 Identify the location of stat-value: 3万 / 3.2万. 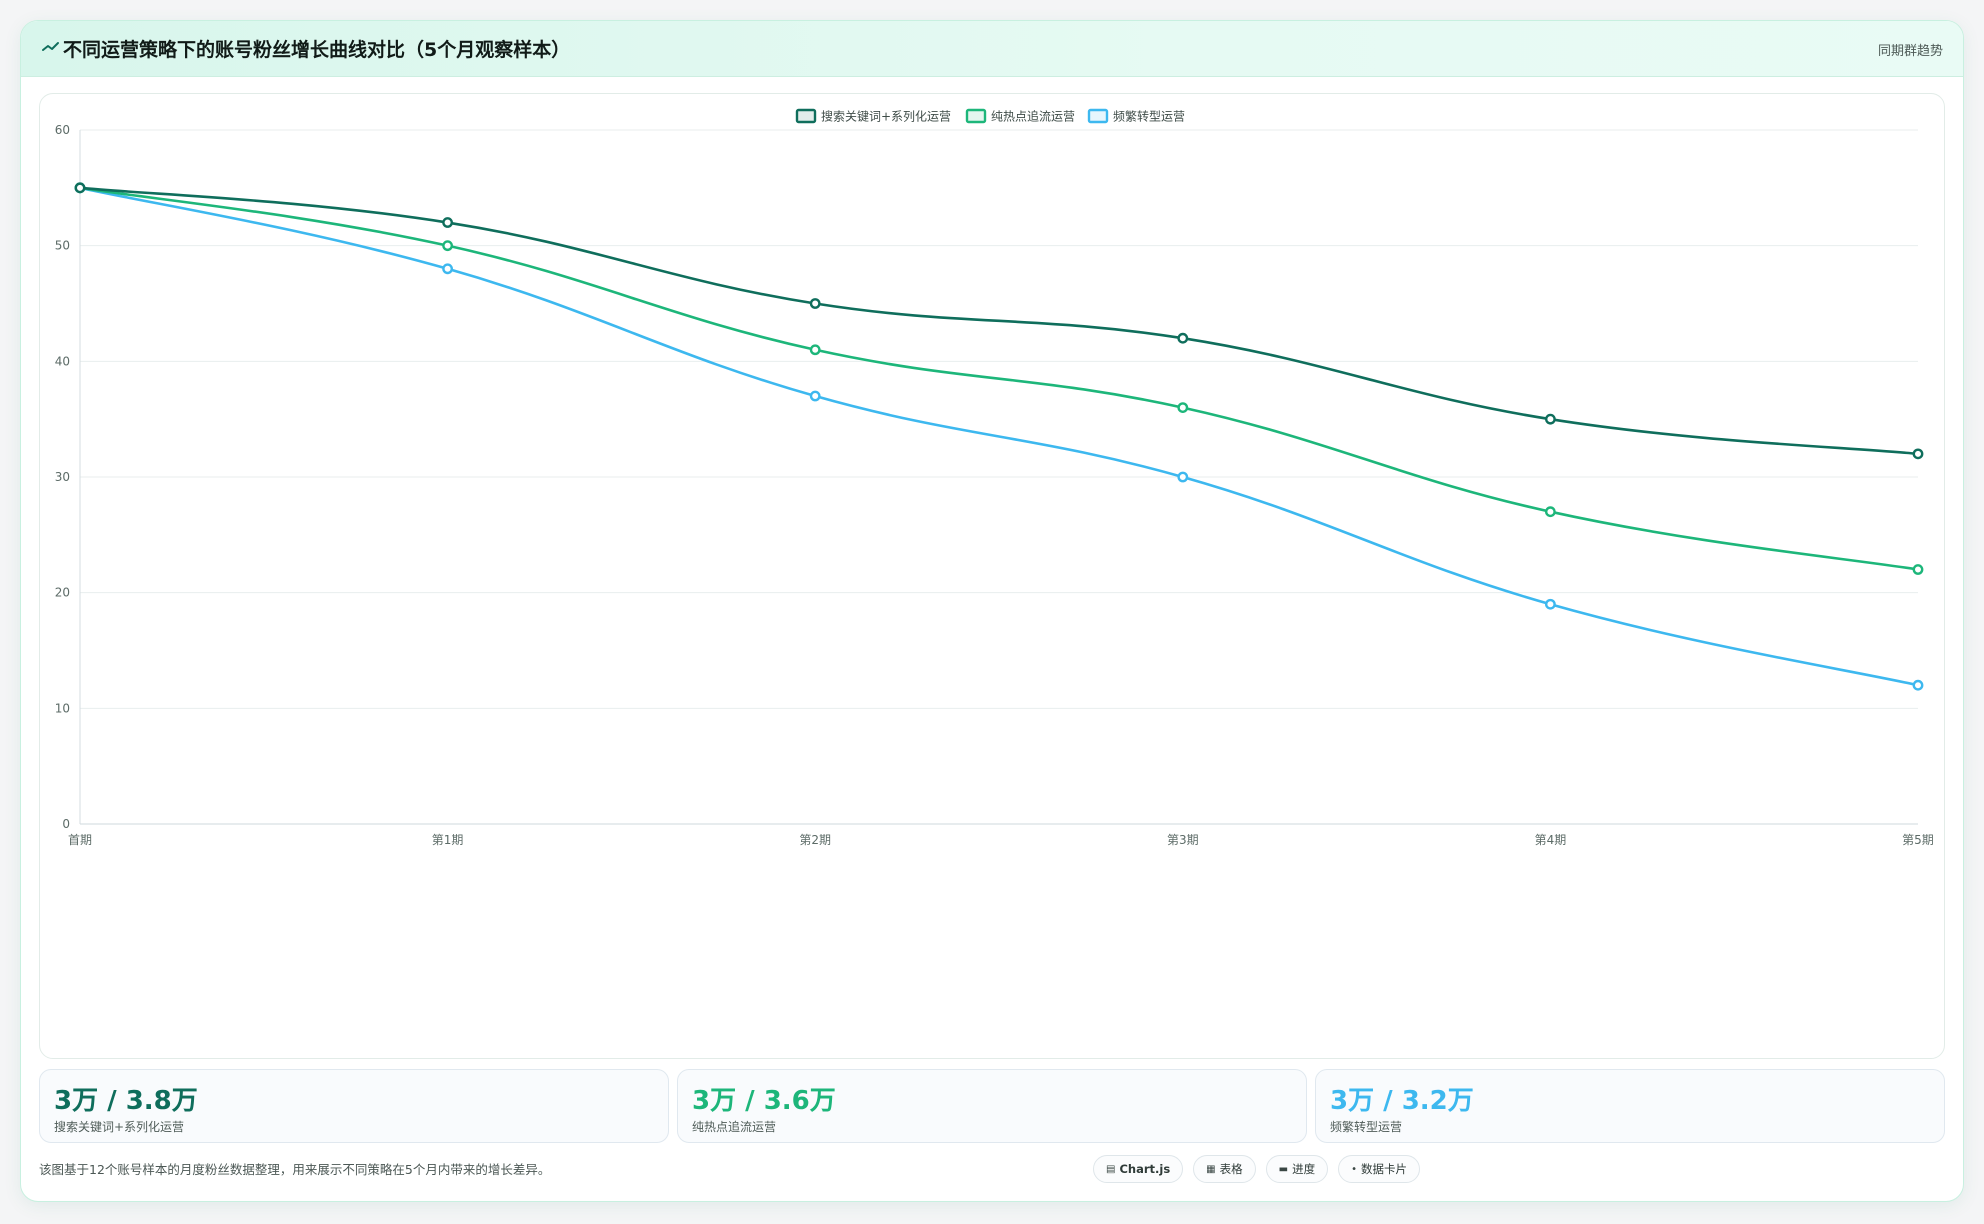
(1402, 1101).